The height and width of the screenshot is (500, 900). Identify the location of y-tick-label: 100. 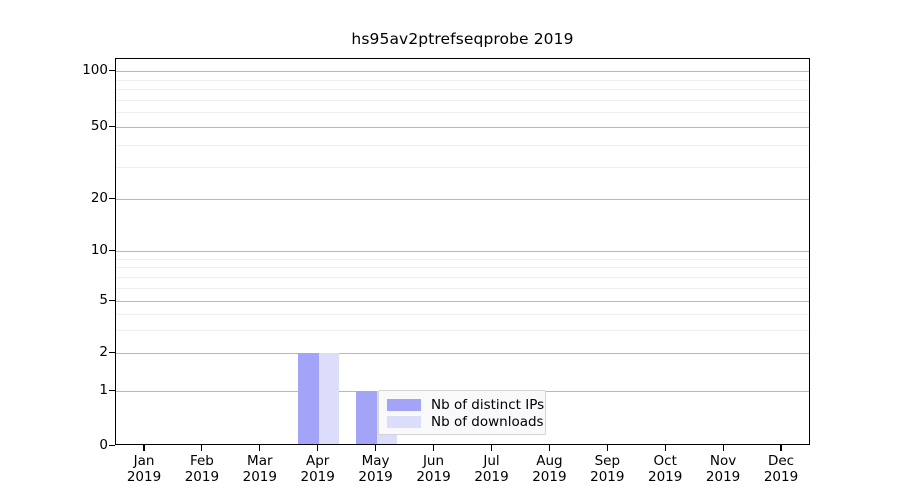
(95, 70).